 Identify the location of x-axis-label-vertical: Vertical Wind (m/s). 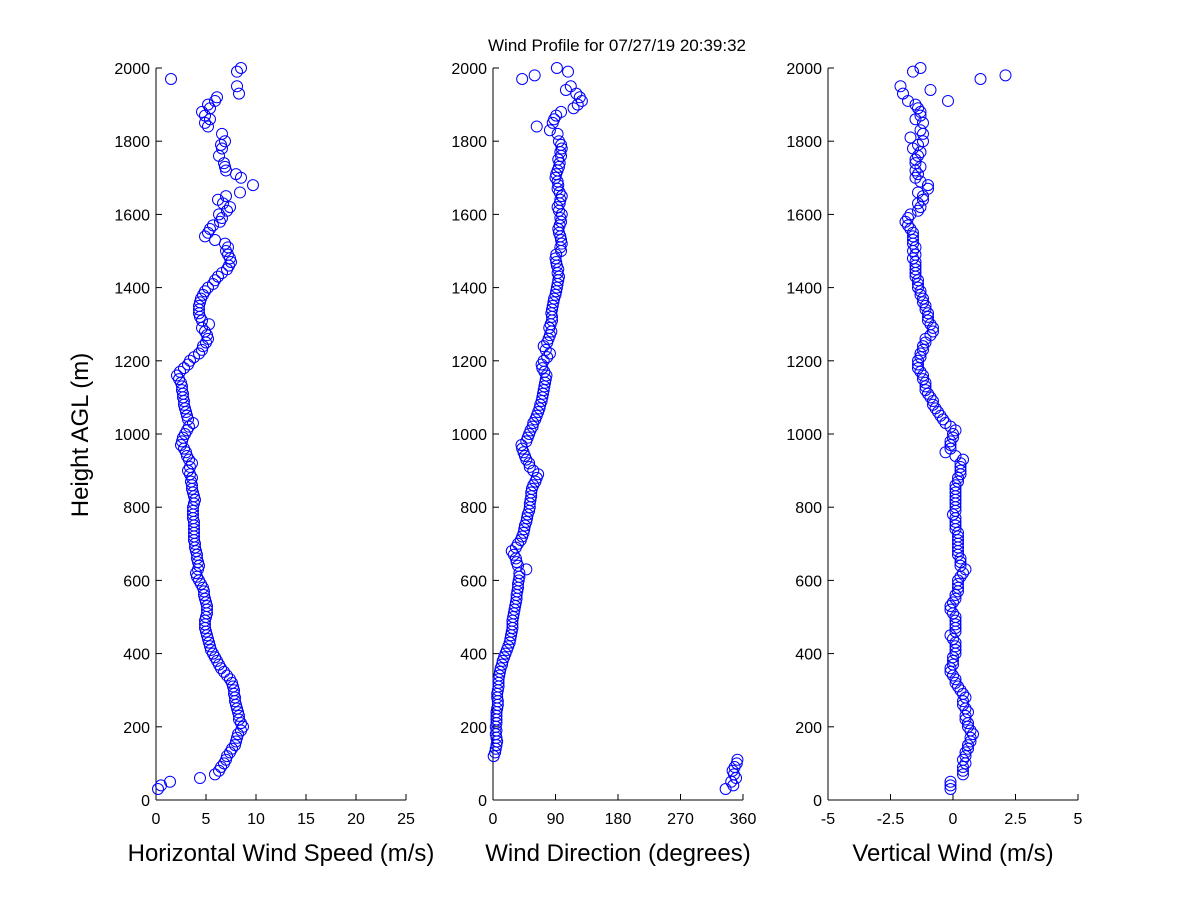
(952, 853).